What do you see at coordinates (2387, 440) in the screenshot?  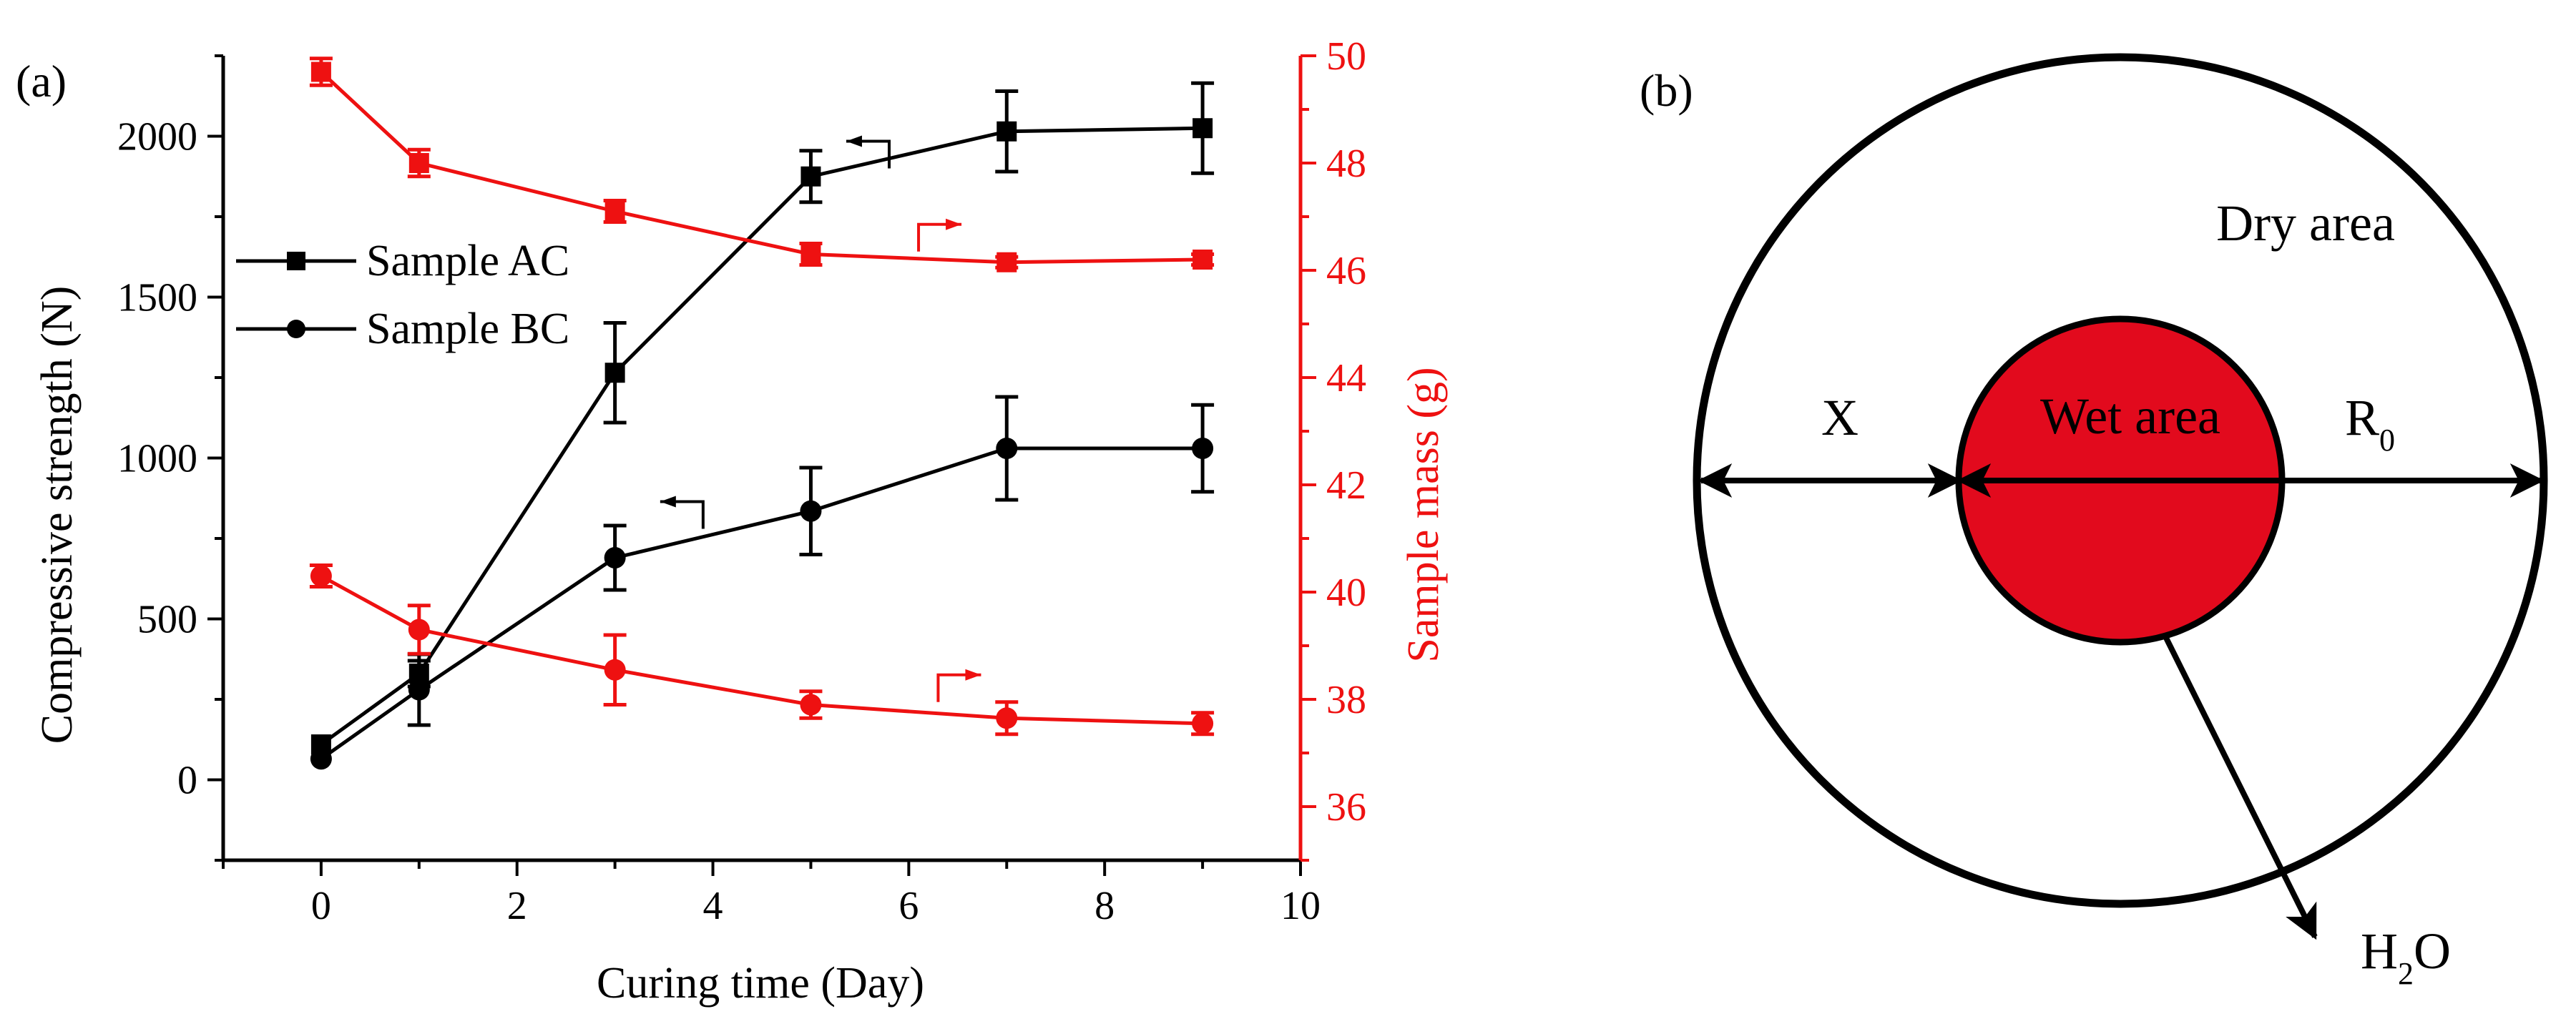 I see `r0-subscript: 0` at bounding box center [2387, 440].